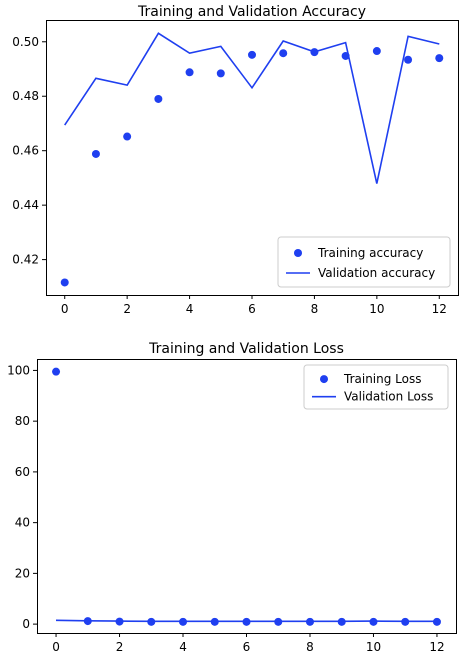 The height and width of the screenshot is (662, 467). What do you see at coordinates (25, 96) in the screenshot?
I see `accuracy-ytick-label: 0.48` at bounding box center [25, 96].